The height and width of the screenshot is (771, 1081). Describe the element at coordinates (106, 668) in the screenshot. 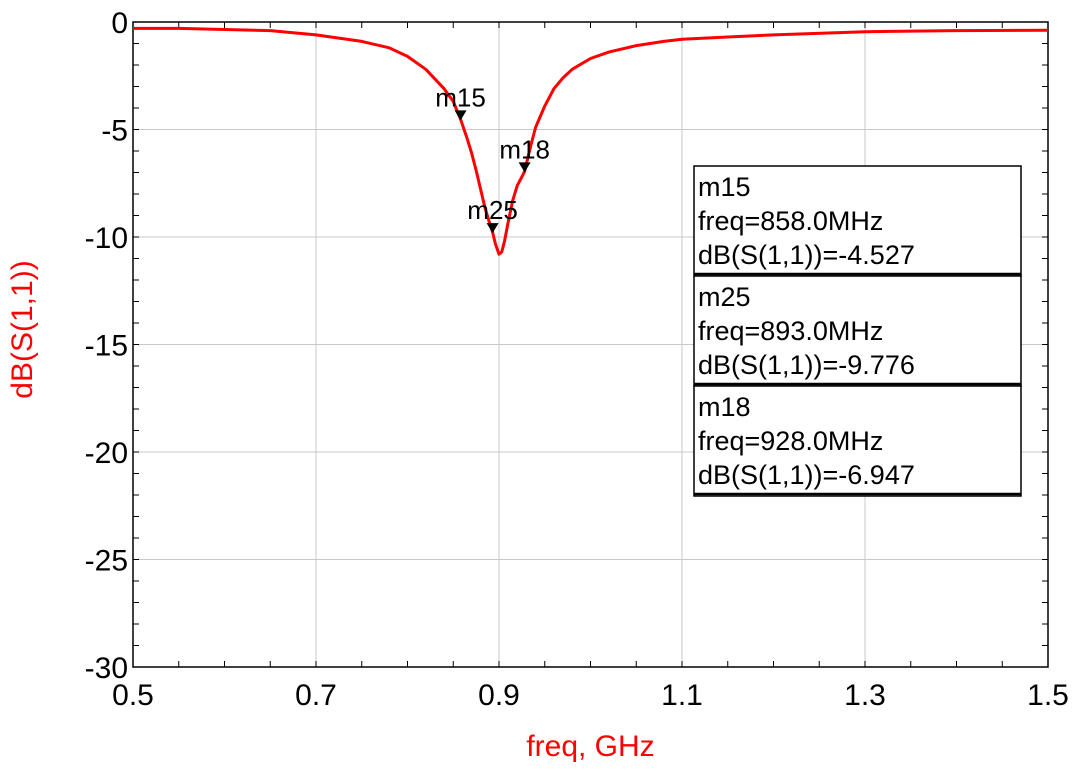

I see `y-tick-label: -30` at that location.